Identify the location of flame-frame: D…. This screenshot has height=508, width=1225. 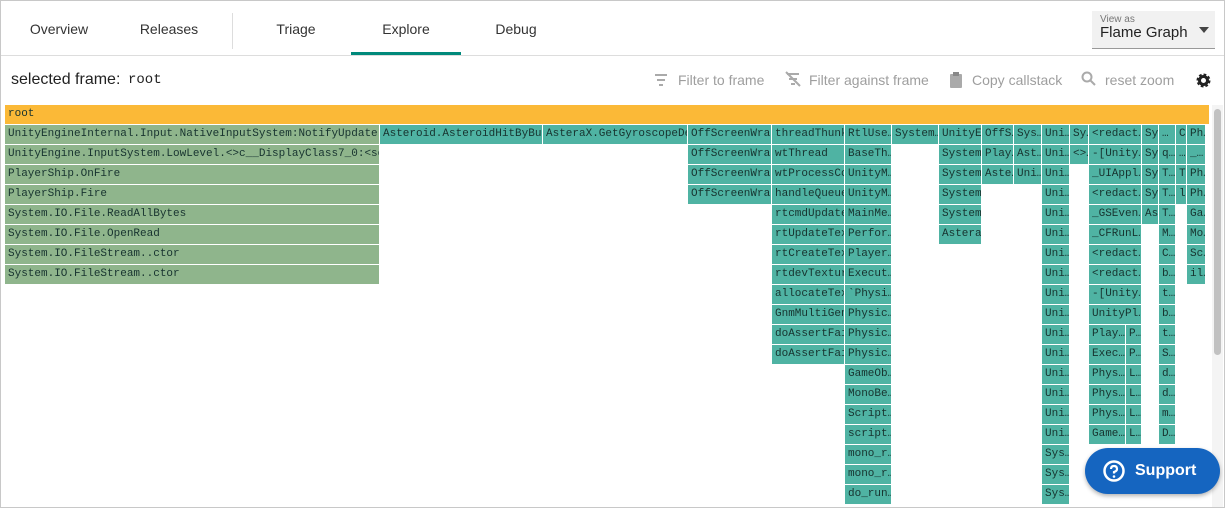
(1167, 434).